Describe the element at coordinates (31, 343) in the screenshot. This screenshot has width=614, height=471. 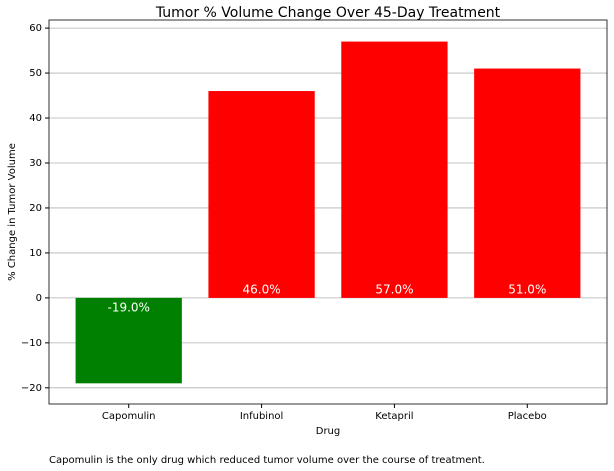
I see `y-tick-label: −10` at that location.